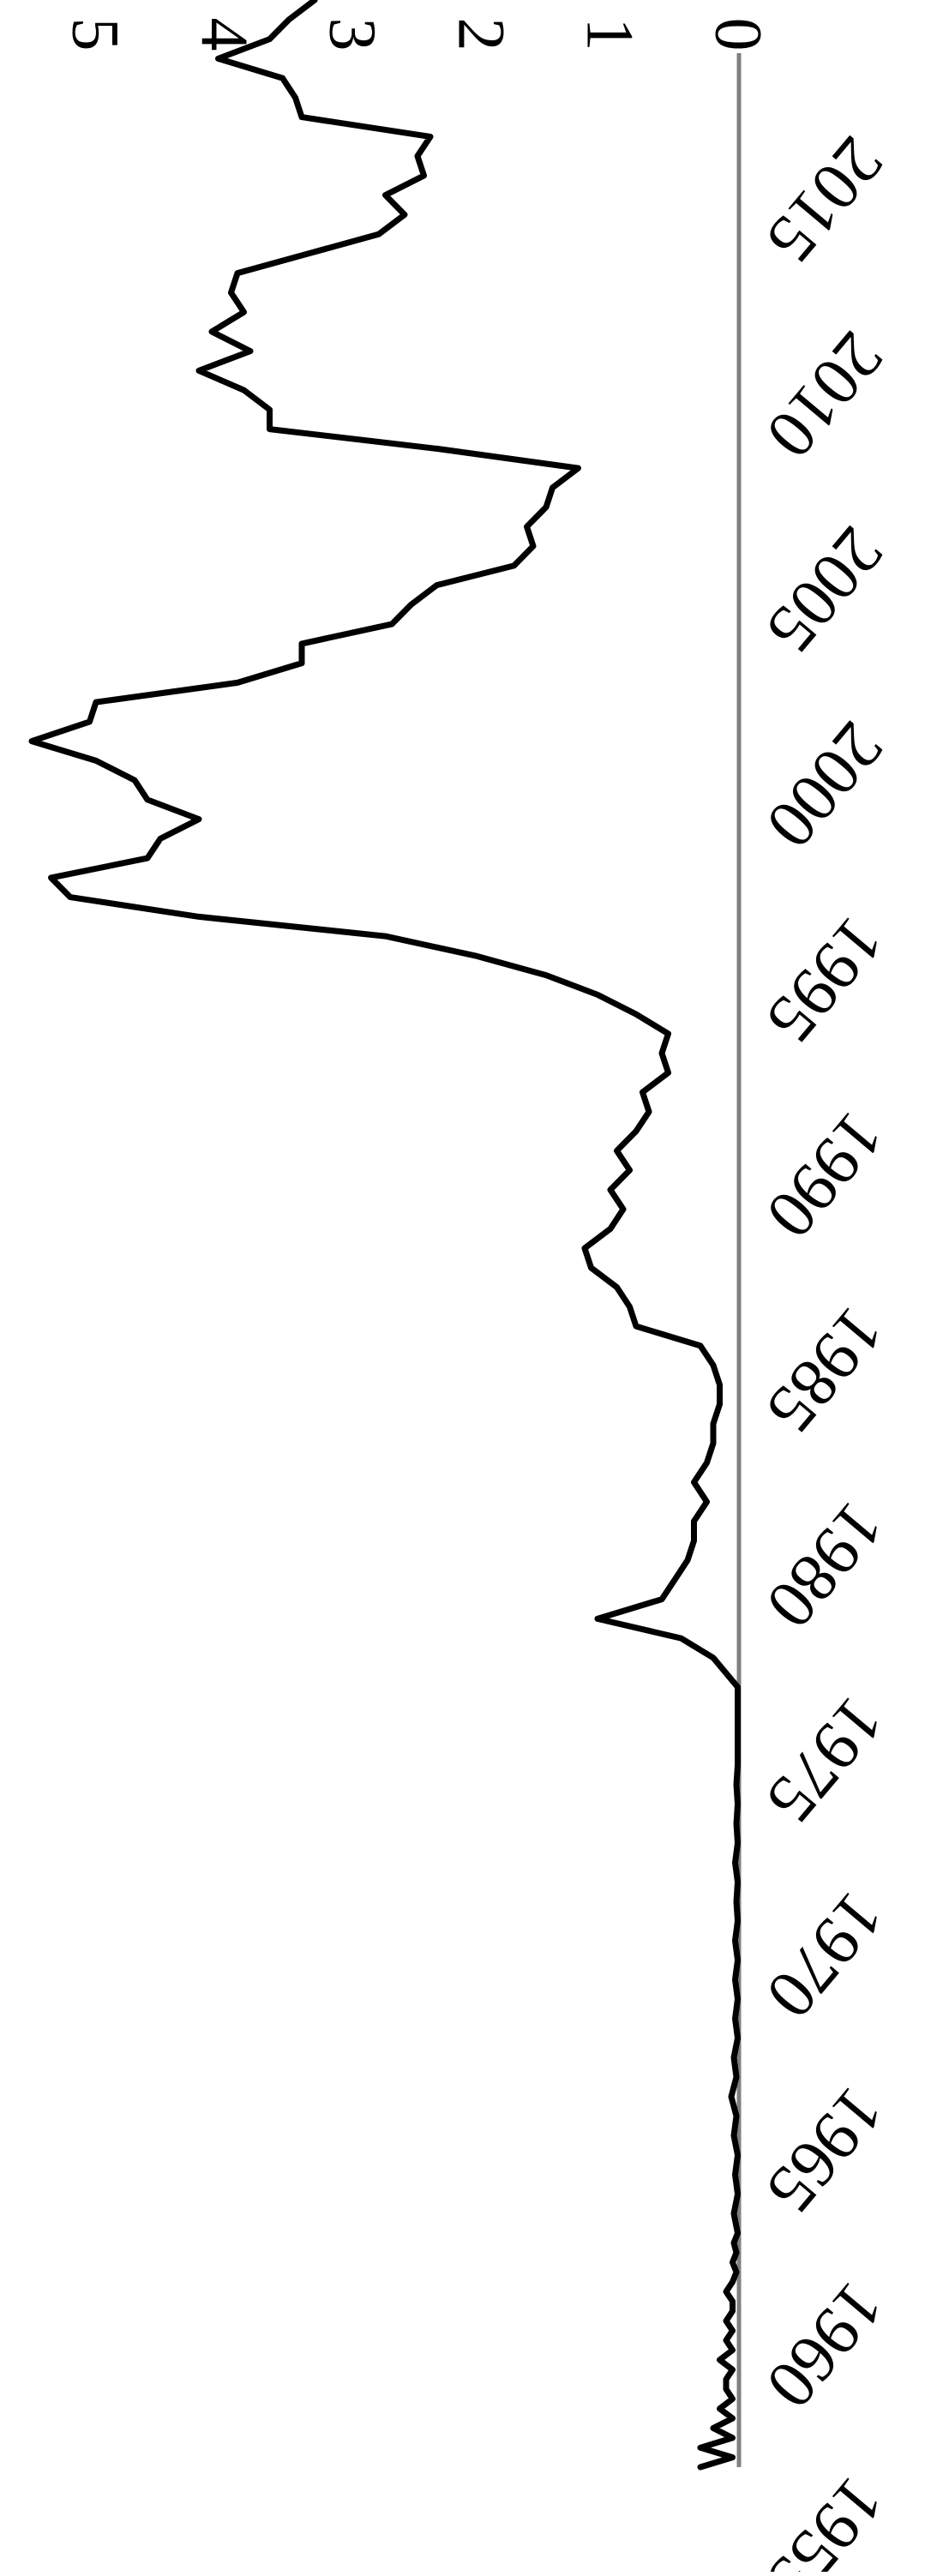 Image resolution: width=943 pixels, height=2576 pixels. Describe the element at coordinates (825, 1175) in the screenshot. I see `year-tick-label: 1990` at that location.